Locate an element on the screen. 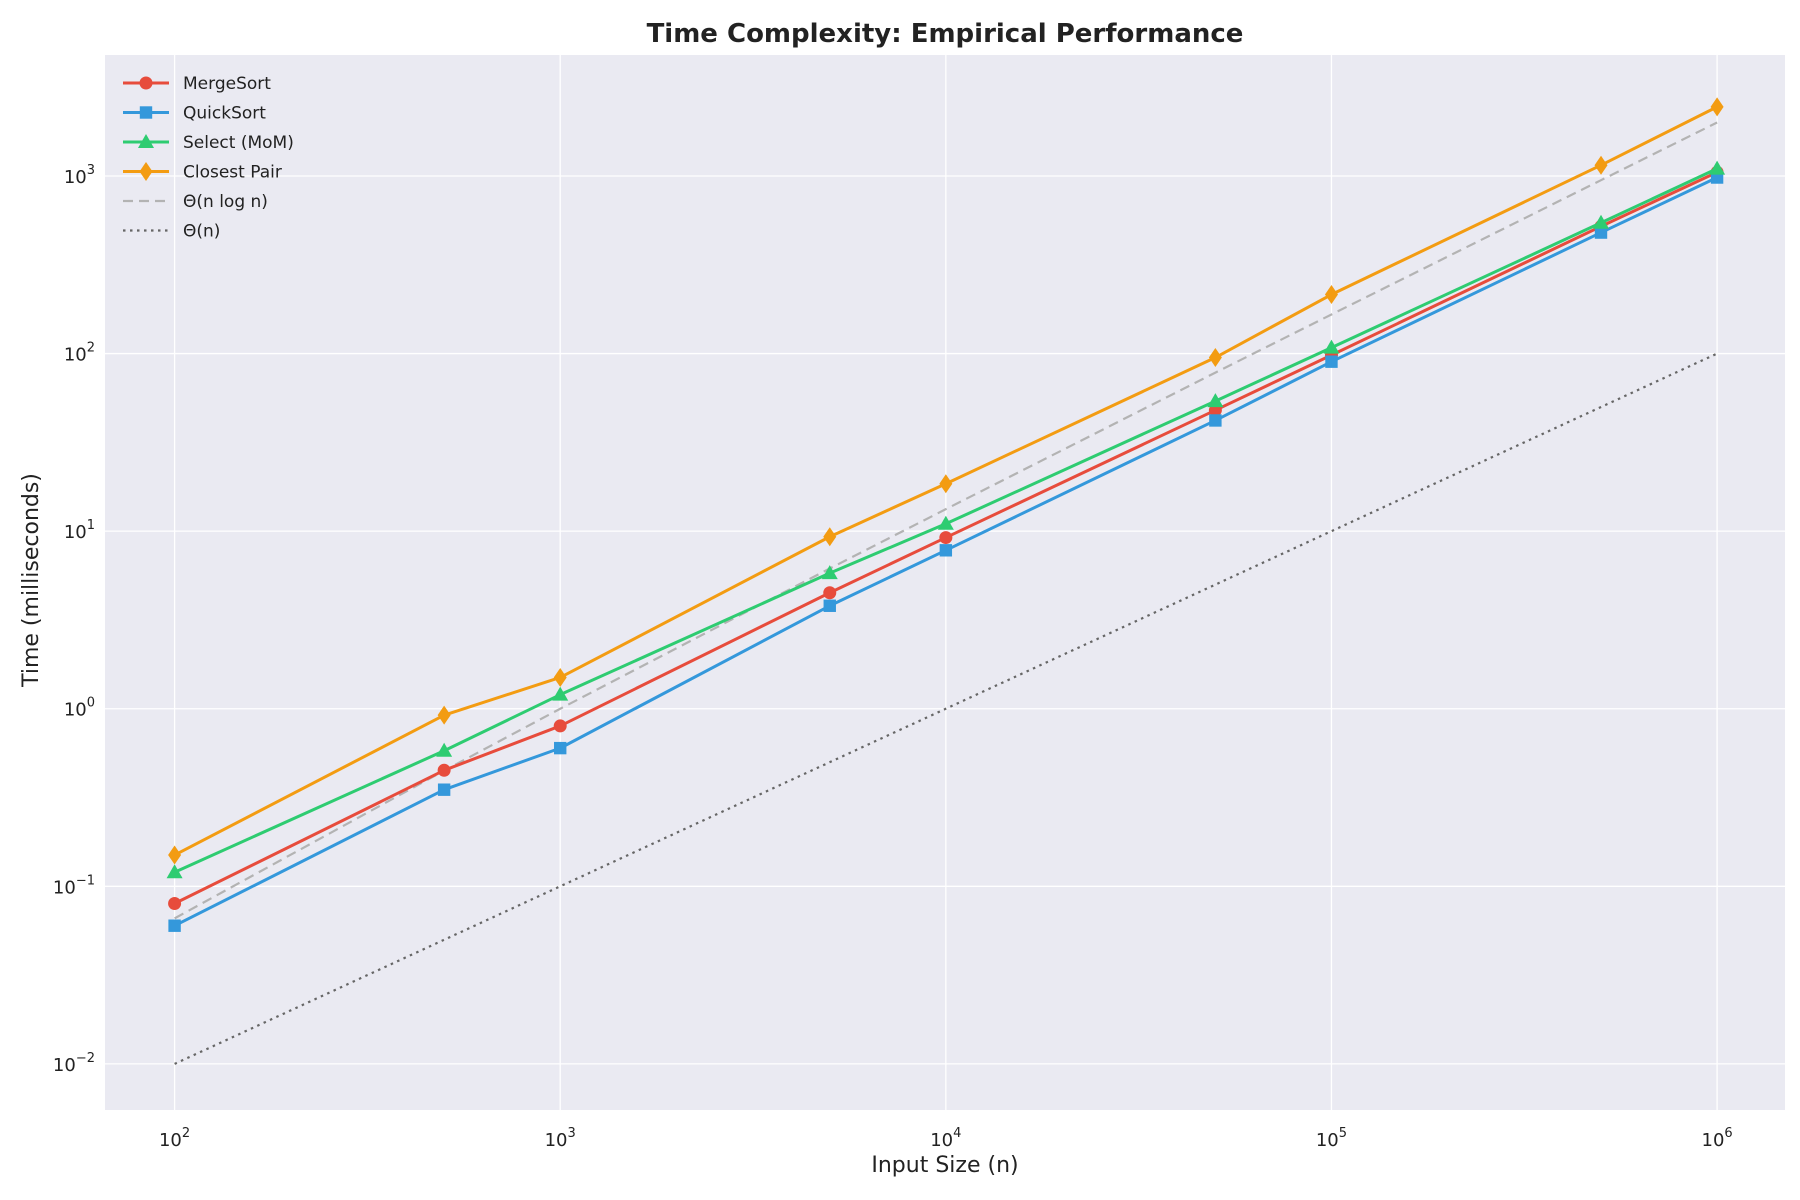 The height and width of the screenshot is (1200, 1800). x-tick-label: 10² is located at coordinates (174, 1138).